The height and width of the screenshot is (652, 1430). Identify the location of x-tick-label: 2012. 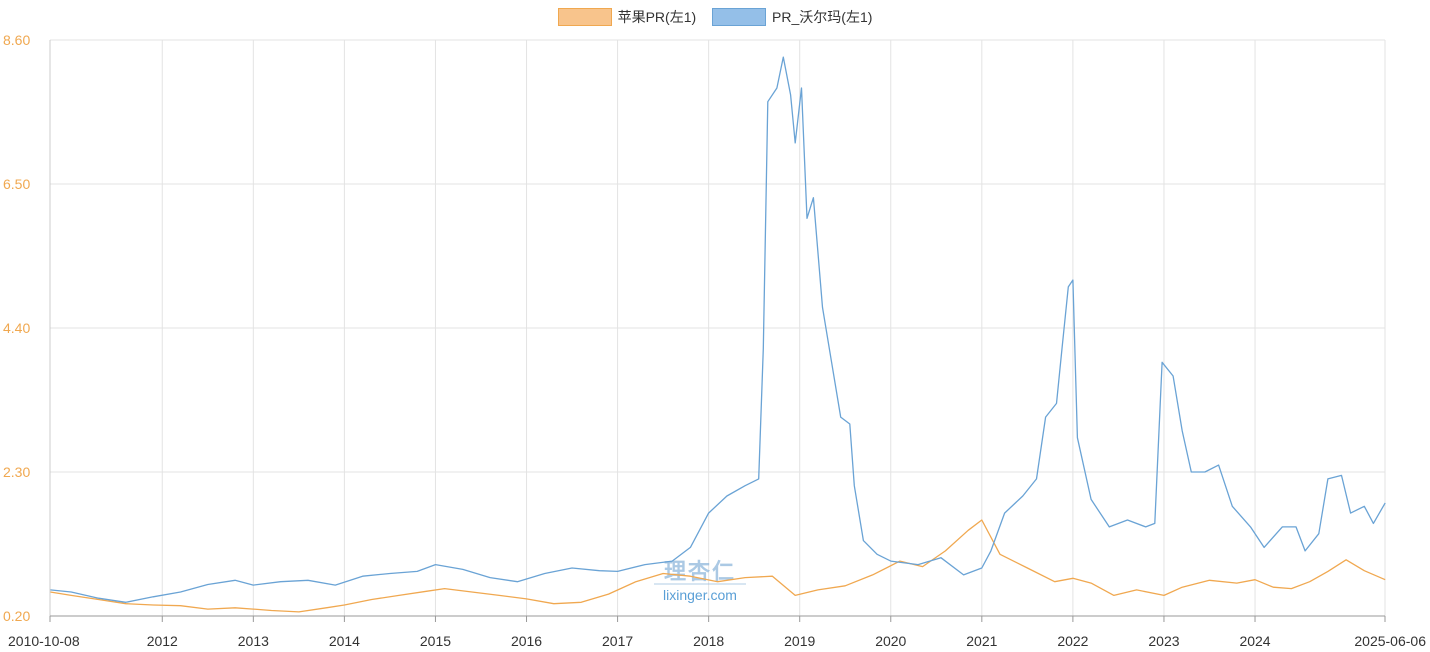
(162, 641).